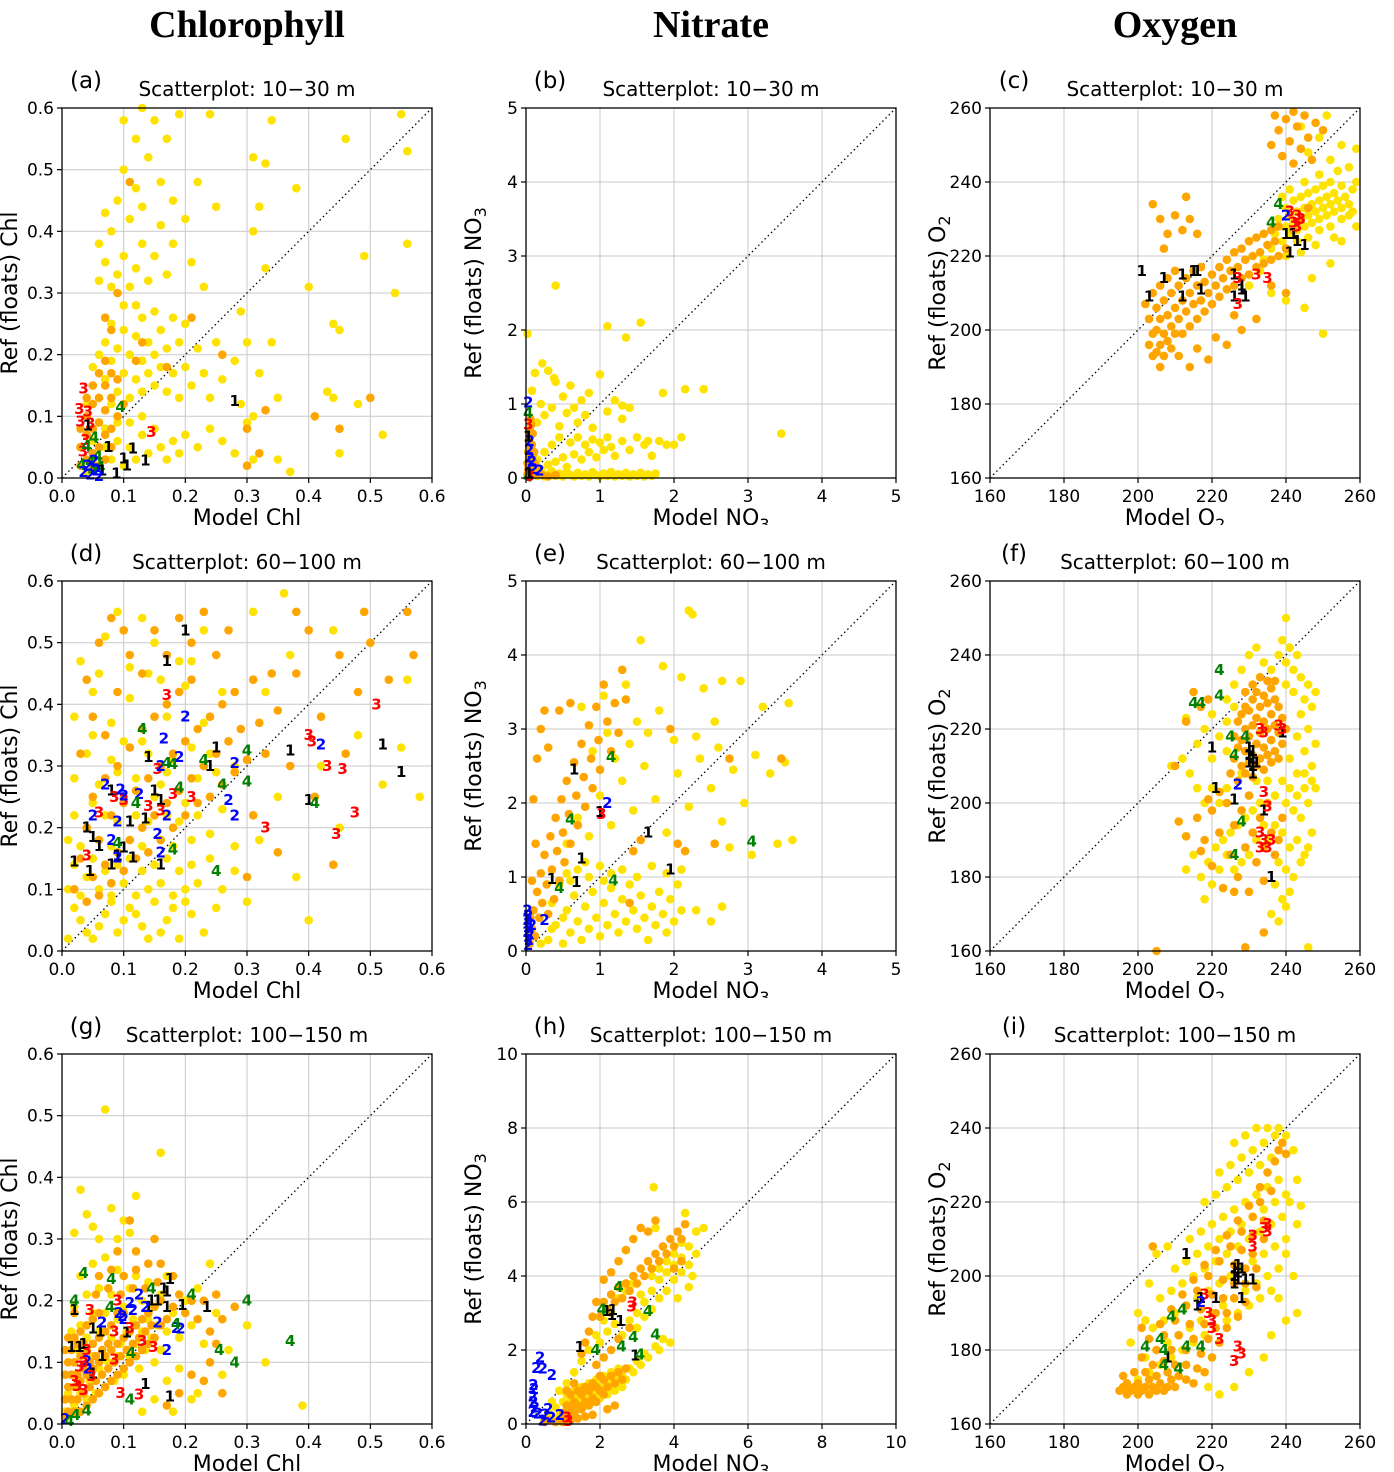  What do you see at coordinates (370, 497) in the screenshot?
I see `svg-text: 0.5` at bounding box center [370, 497].